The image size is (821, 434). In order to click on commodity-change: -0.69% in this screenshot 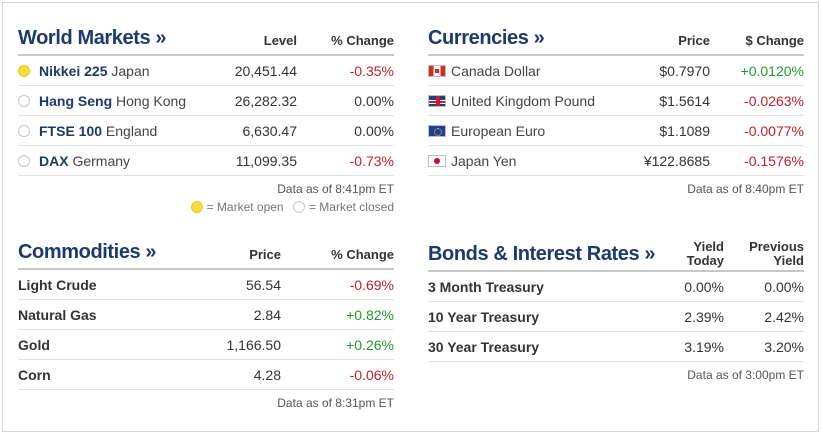, I will do `click(371, 285)`.